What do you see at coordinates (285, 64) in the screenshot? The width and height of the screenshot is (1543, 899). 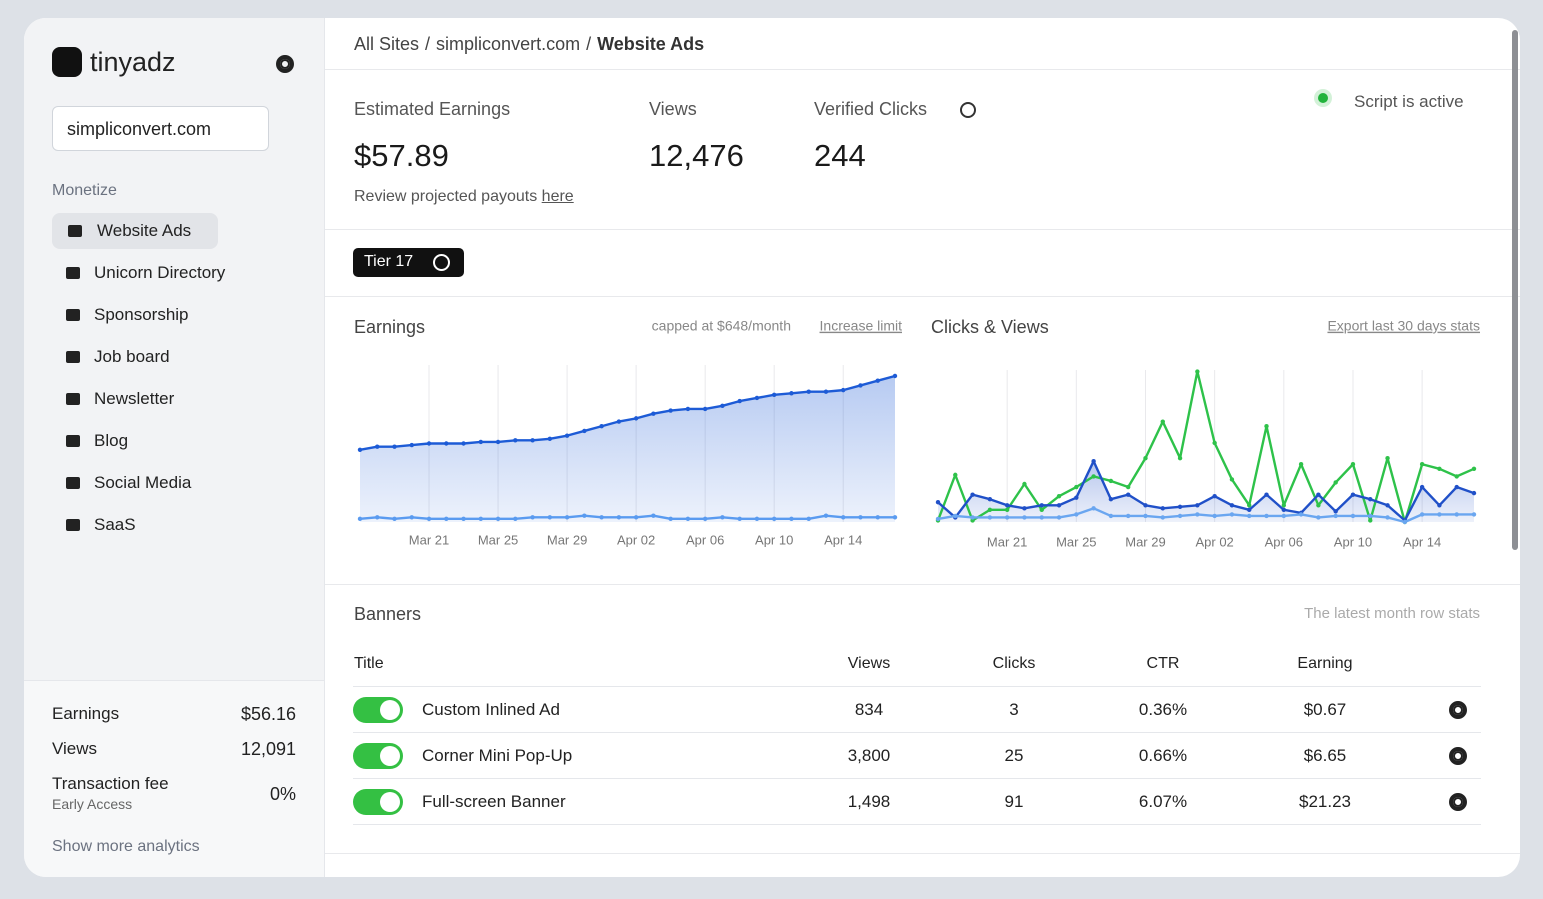 I see `settings-icon` at bounding box center [285, 64].